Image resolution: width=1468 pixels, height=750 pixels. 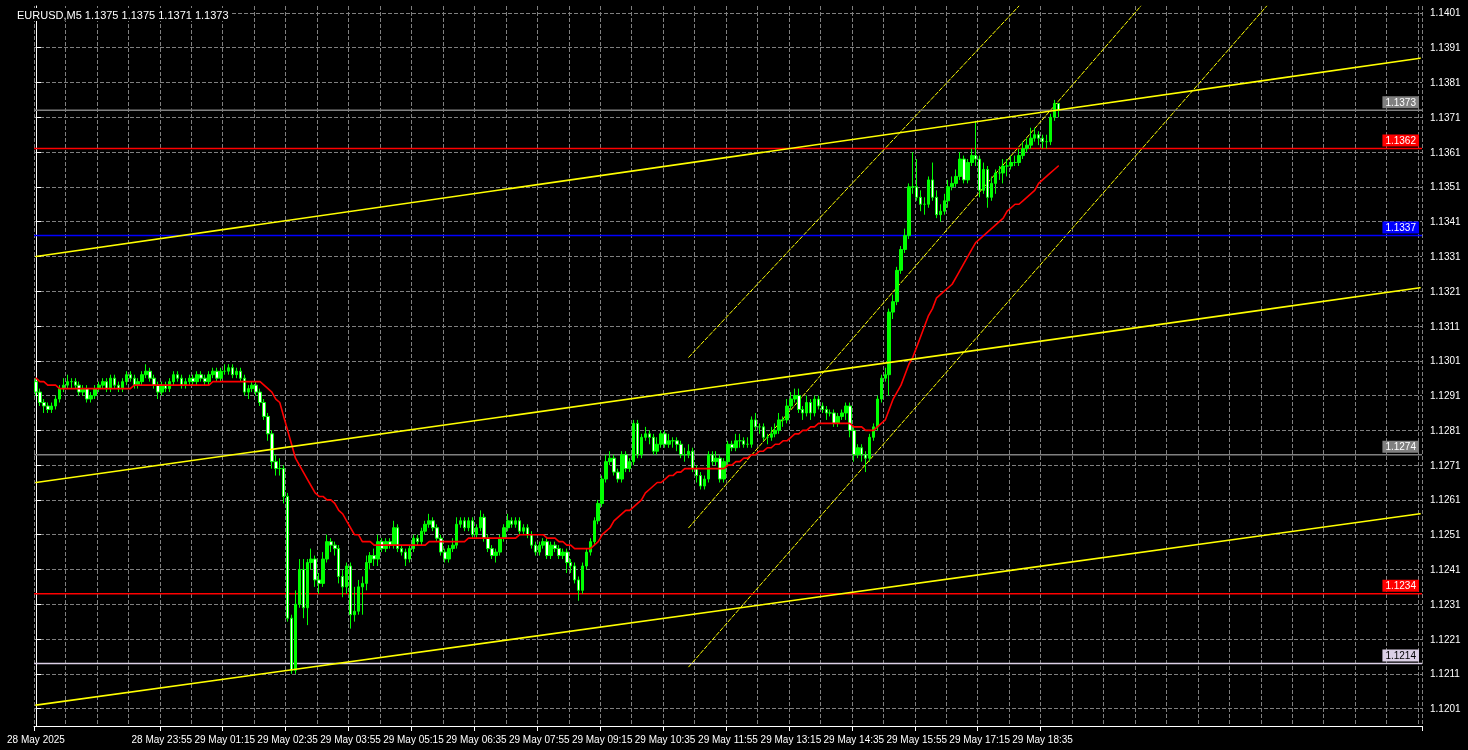 What do you see at coordinates (728, 739) in the screenshot?
I see `x-tick-label: 29 May 11:55` at bounding box center [728, 739].